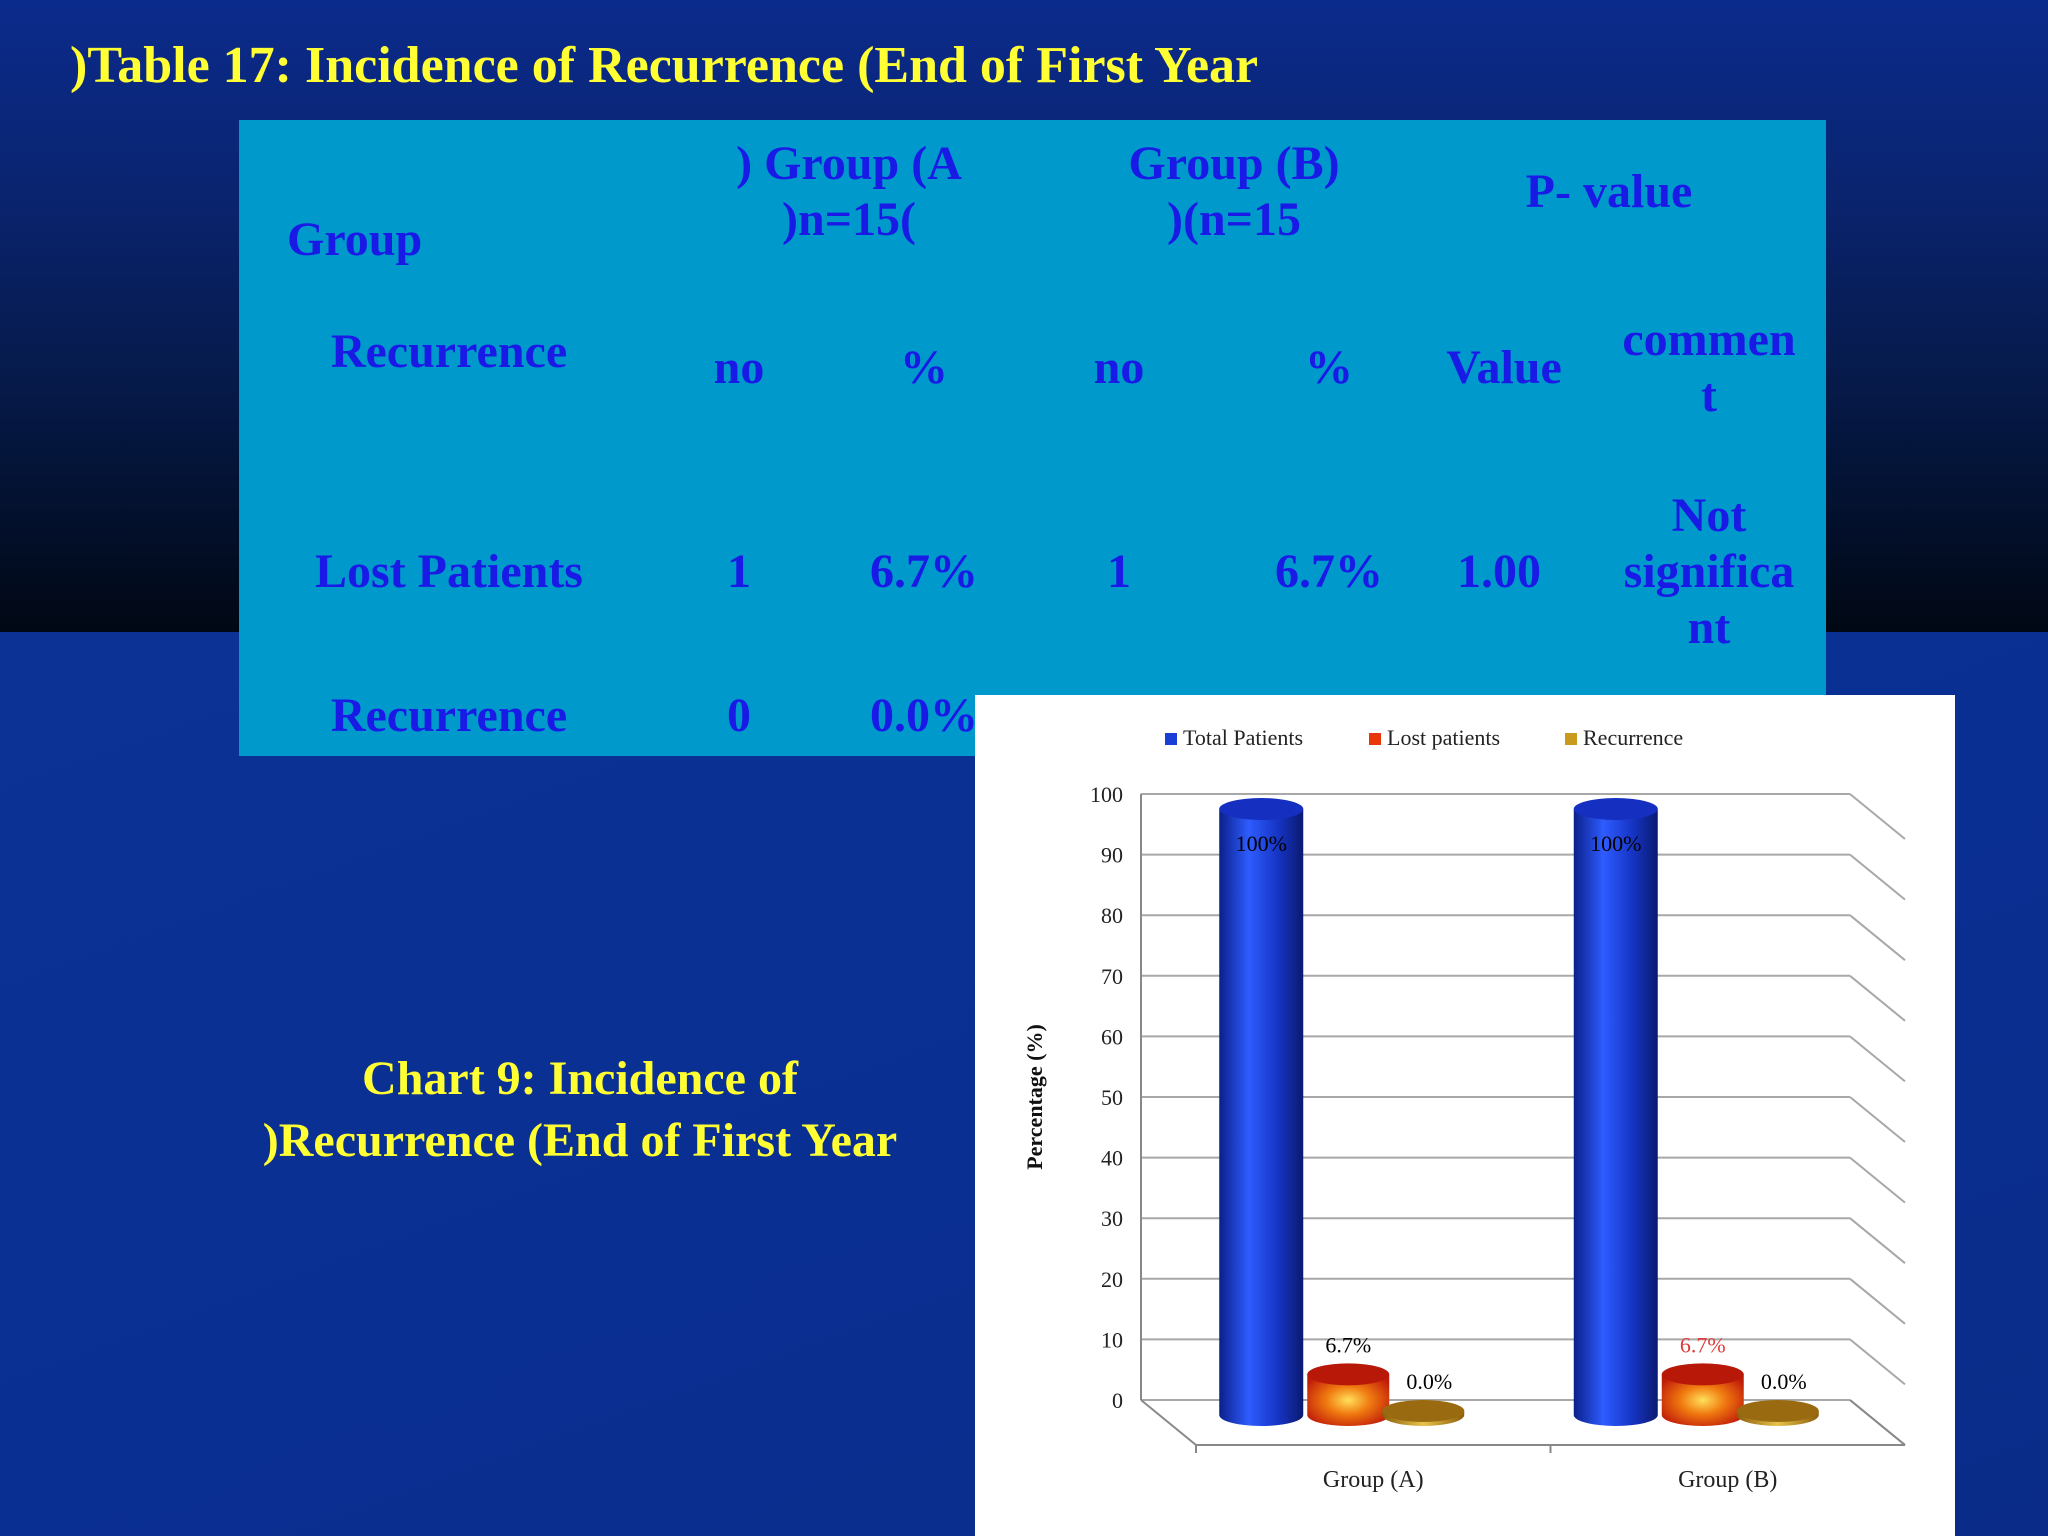  Describe the element at coordinates (1112, 1339) in the screenshot. I see `y-tick-label: 10` at that location.